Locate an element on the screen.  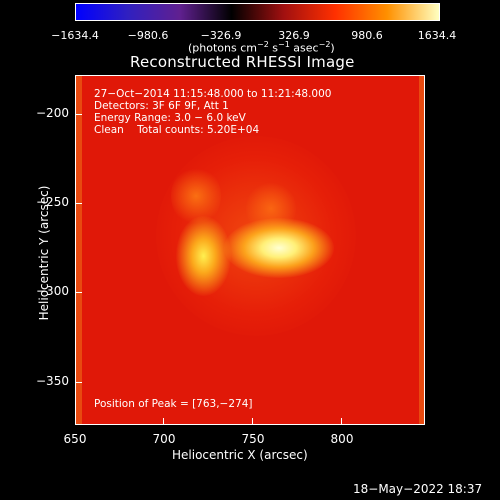
y-tick-label: −300 is located at coordinates (52, 291).